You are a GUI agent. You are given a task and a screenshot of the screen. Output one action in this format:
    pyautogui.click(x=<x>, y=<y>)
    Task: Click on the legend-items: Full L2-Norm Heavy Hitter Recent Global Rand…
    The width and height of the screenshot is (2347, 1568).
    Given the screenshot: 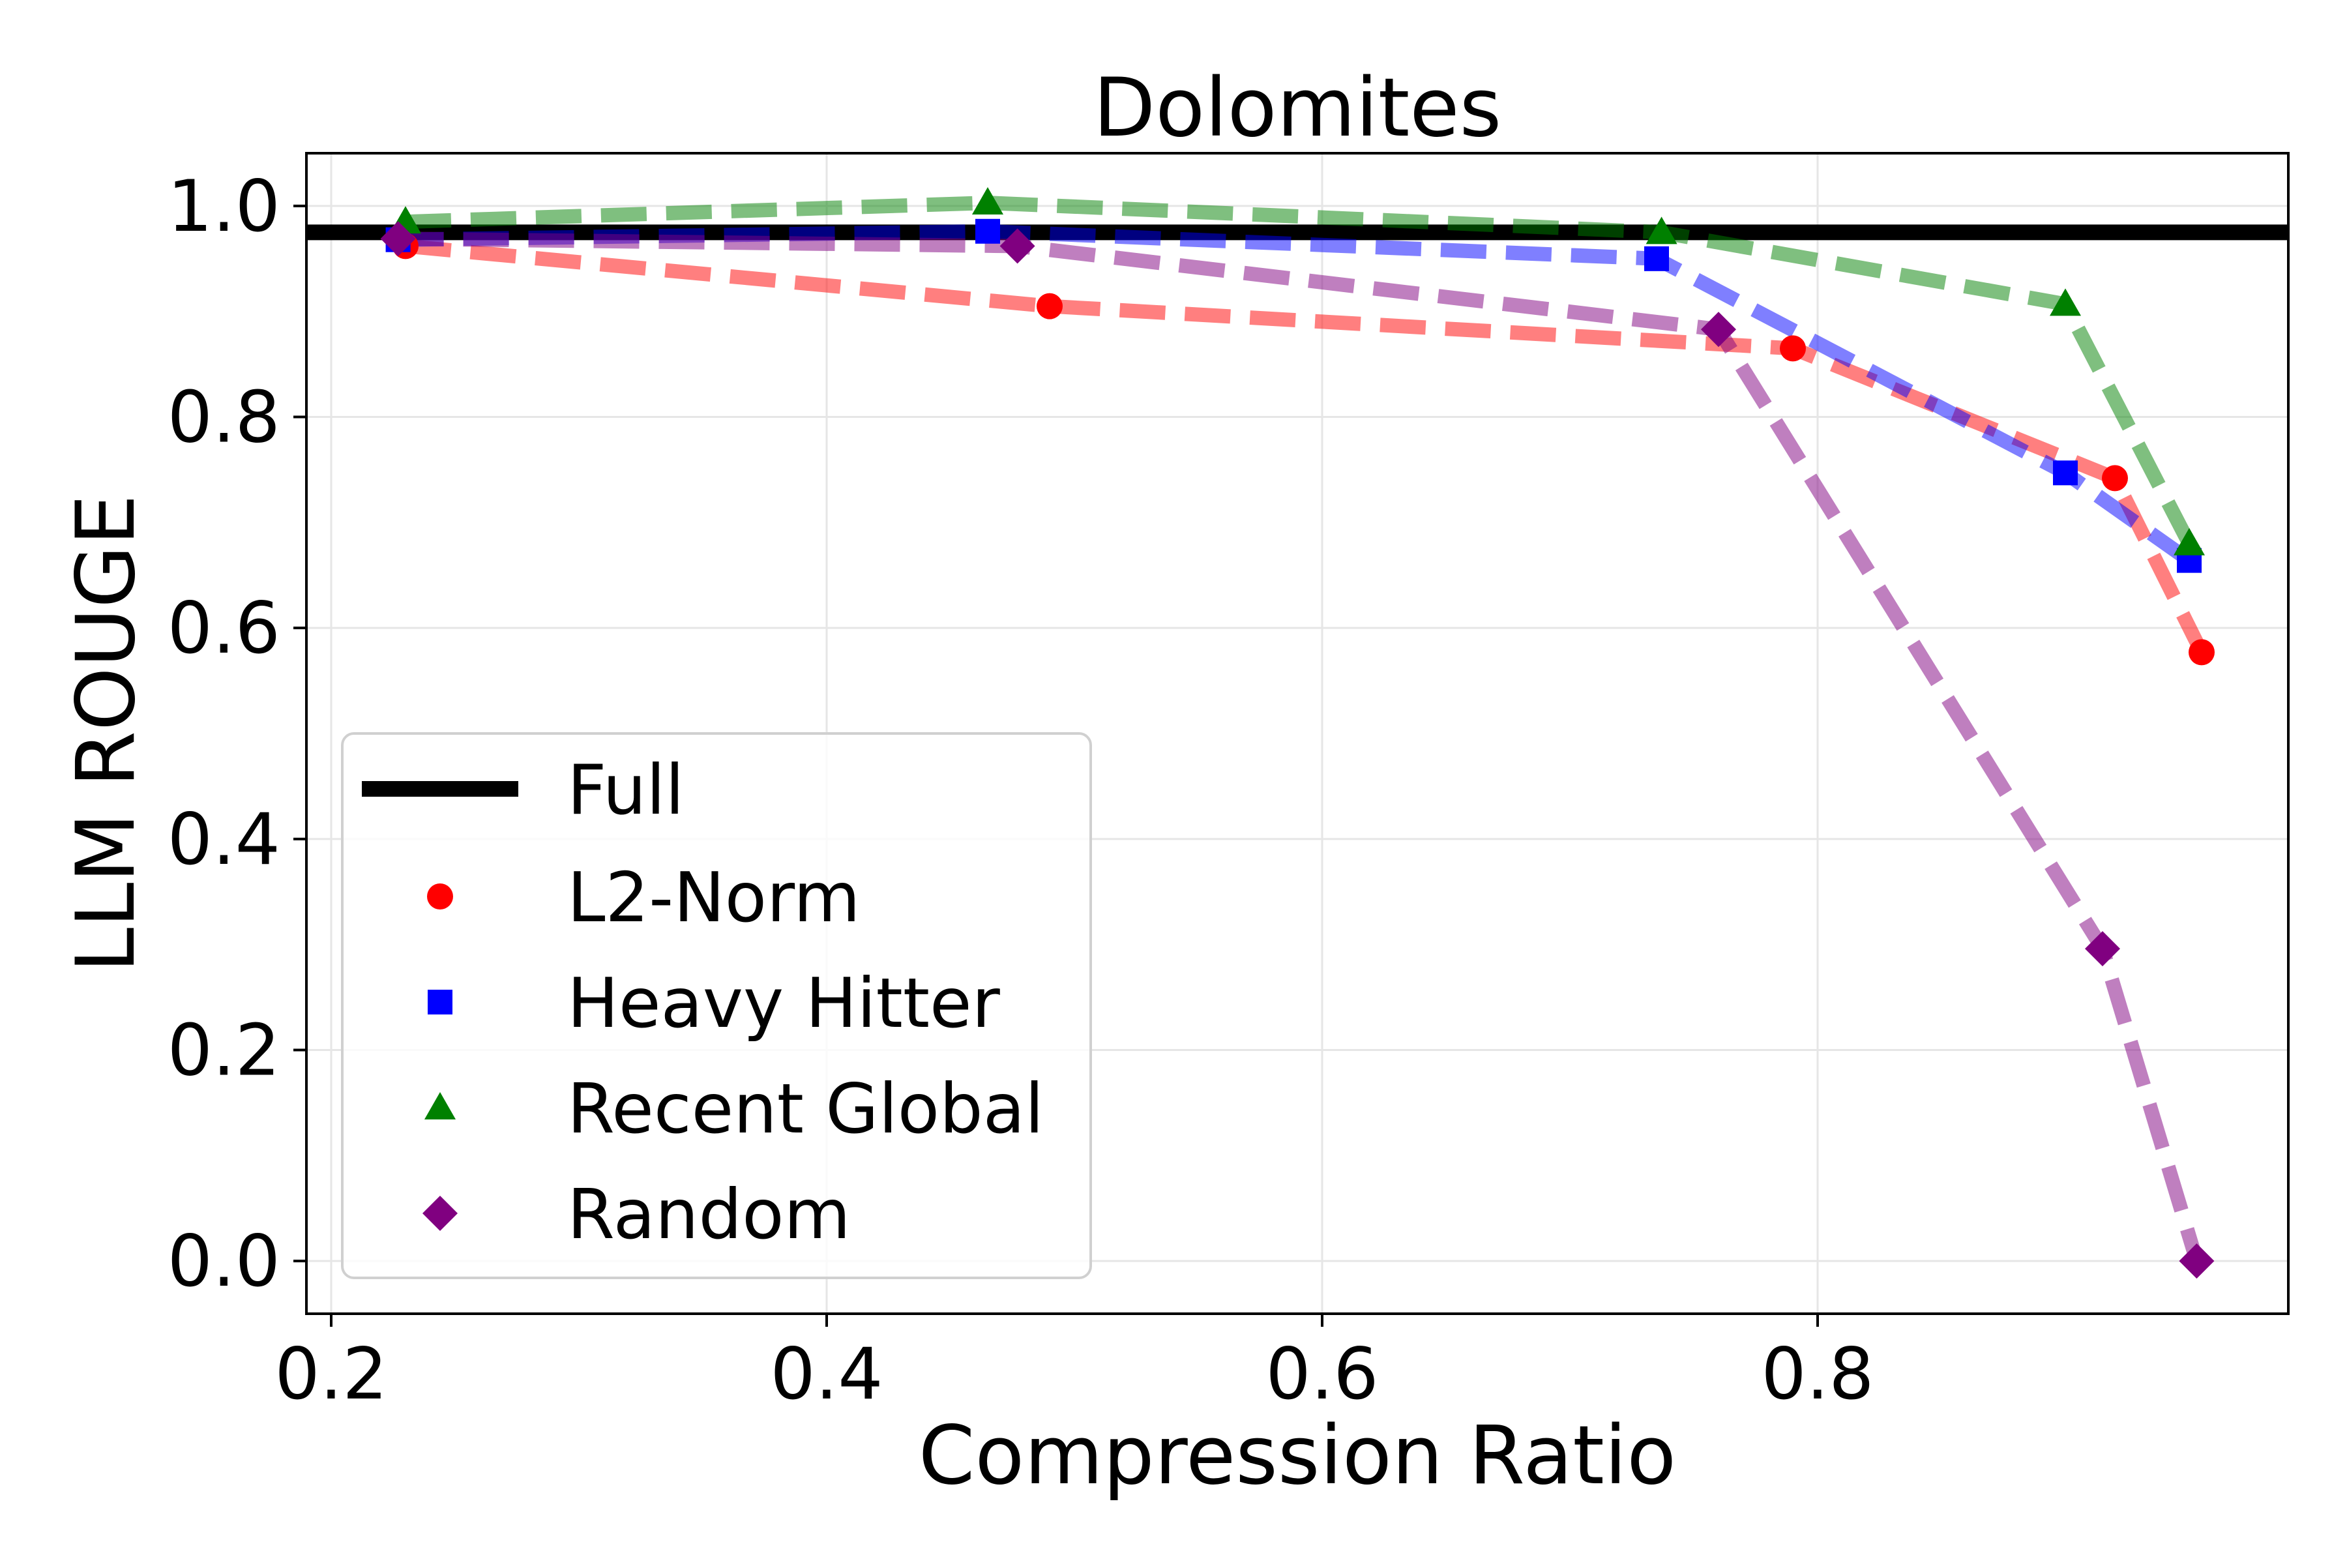 What is the action you would take?
    pyautogui.click(x=703, y=1002)
    